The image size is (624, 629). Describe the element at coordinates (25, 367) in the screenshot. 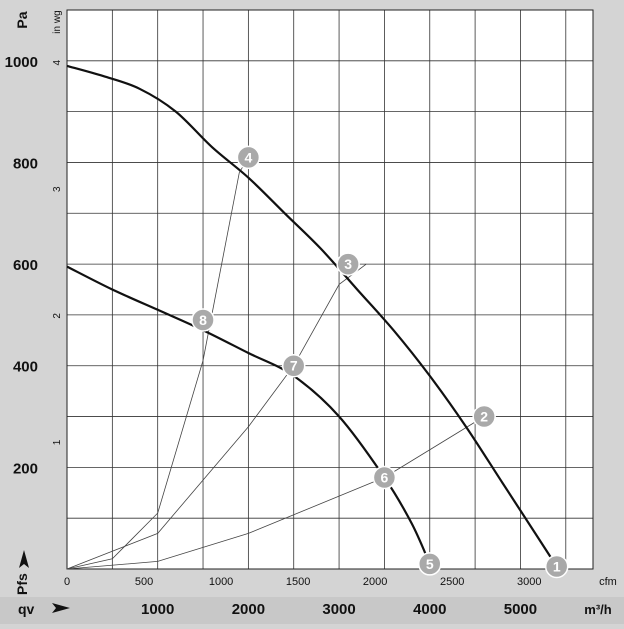

I see `y-tick-pa: 400` at that location.